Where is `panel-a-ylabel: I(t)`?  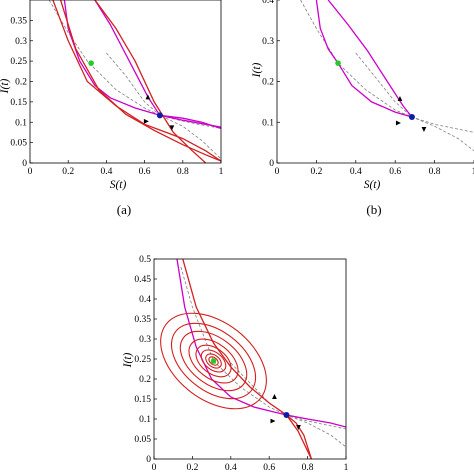
panel-a-ylabel: I(t) is located at coordinates (5, 86).